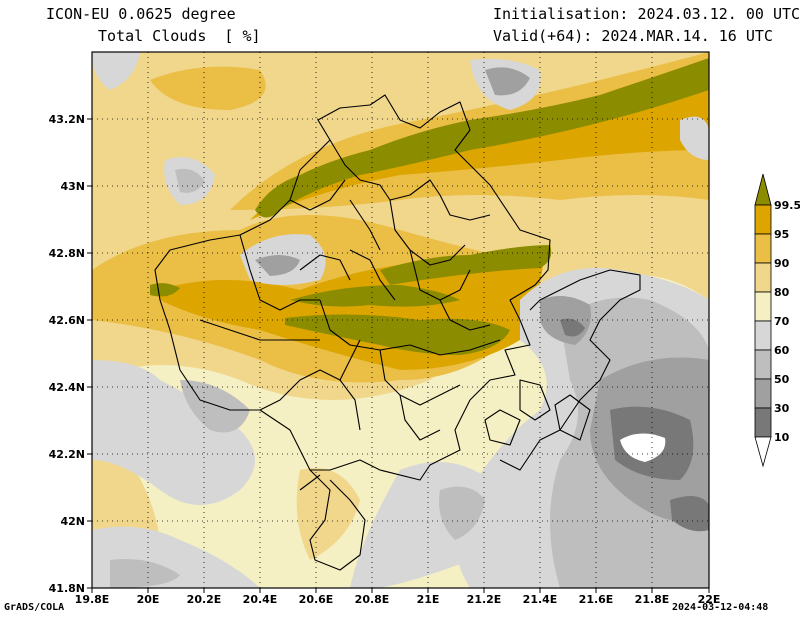 The image size is (800, 618). Describe the element at coordinates (316, 599) in the screenshot. I see `lon-label: 20.6E` at that location.